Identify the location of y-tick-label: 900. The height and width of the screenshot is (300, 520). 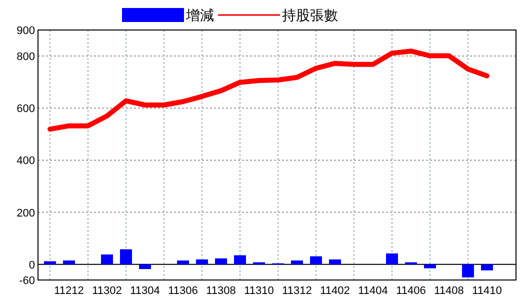
(25, 31).